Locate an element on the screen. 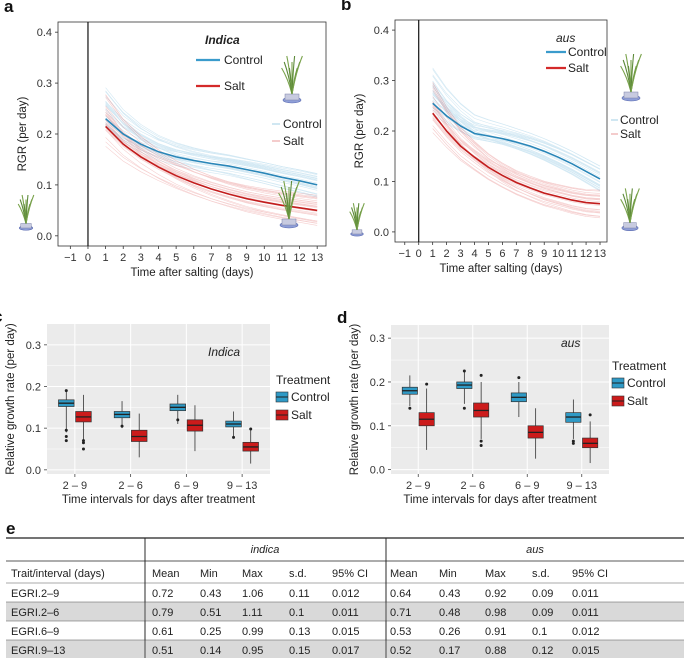  panel-b-xtick-label: 11 is located at coordinates (571, 254).